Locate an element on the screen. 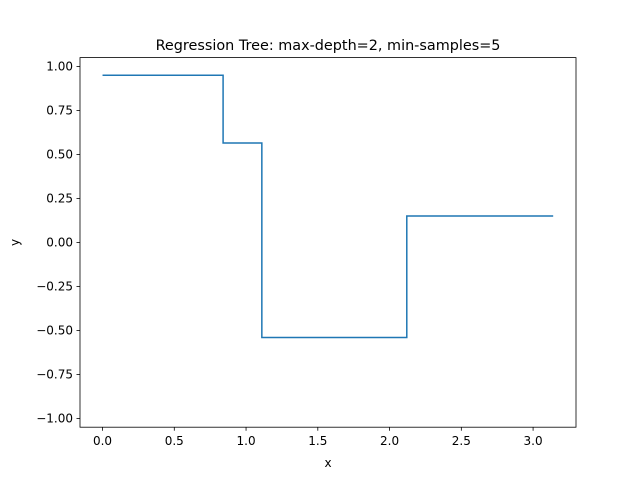 This screenshot has height=480, width=640. x-tick-label: 1.5 is located at coordinates (317, 441).